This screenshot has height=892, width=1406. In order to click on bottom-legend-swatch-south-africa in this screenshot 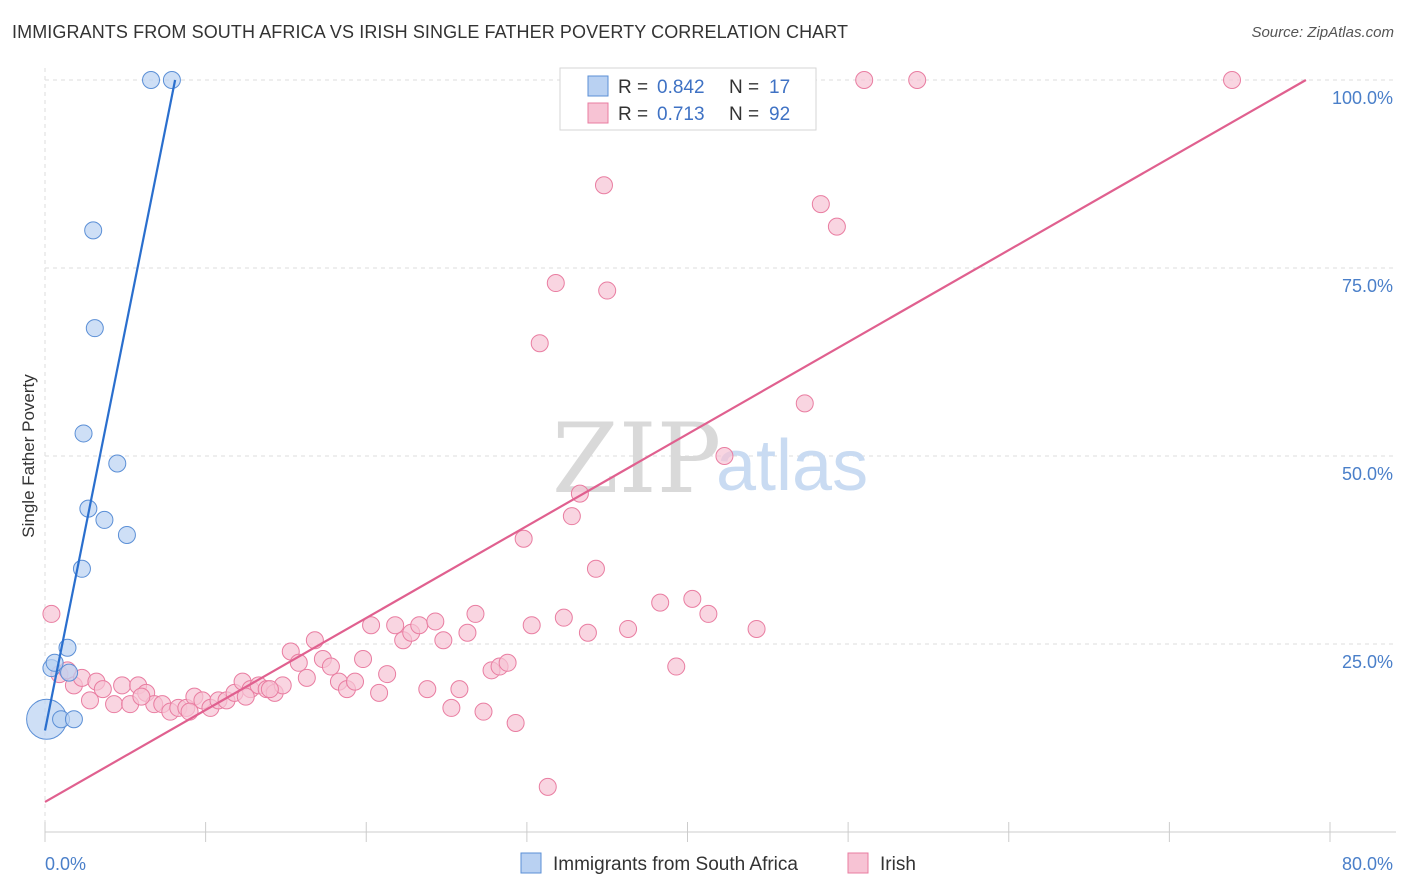, I will do `click(531, 863)`.